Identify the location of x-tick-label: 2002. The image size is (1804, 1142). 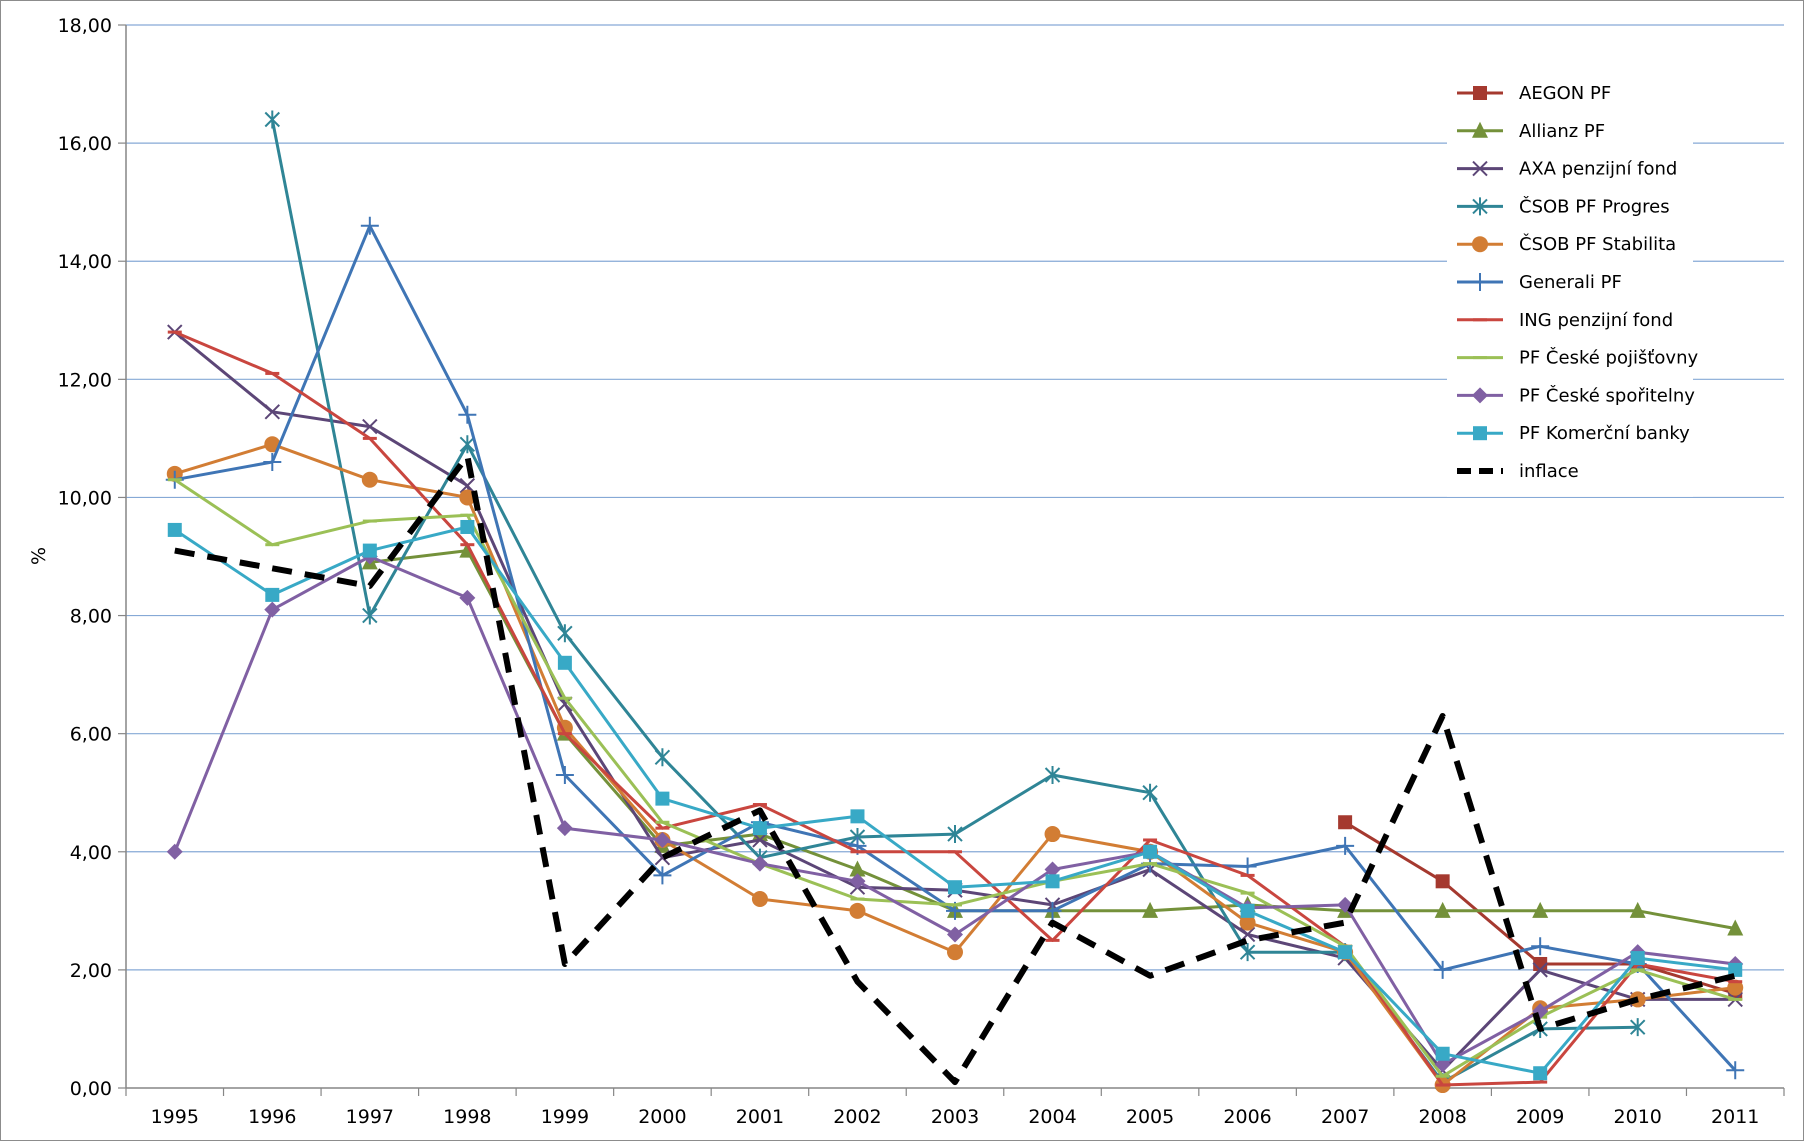
(857, 1117).